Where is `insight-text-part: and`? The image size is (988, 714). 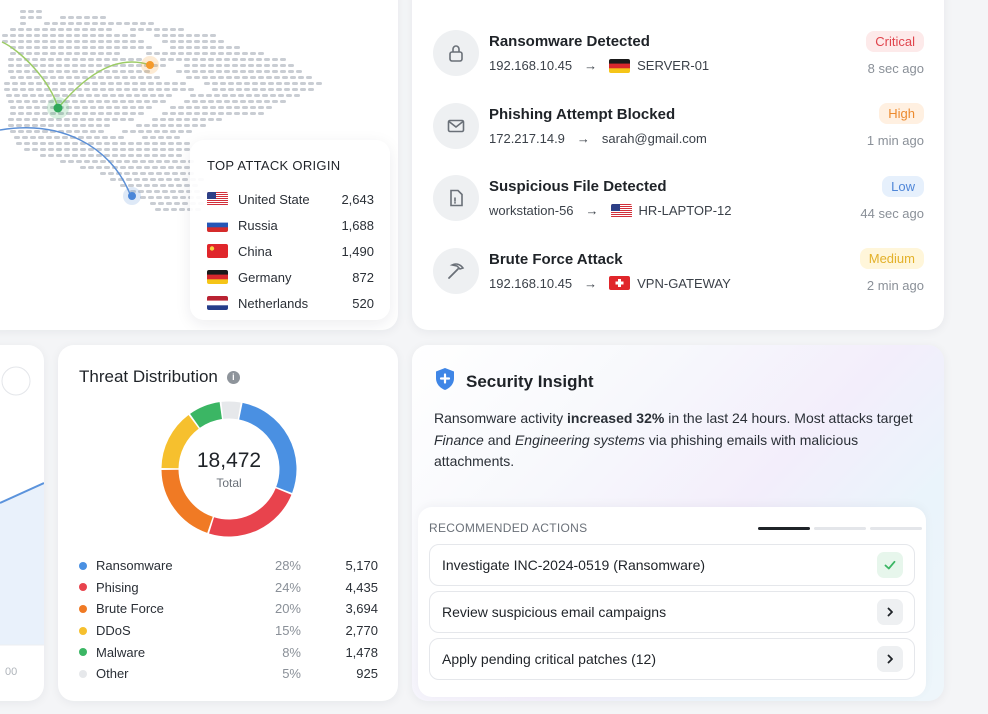
insight-text-part: and is located at coordinates (499, 439).